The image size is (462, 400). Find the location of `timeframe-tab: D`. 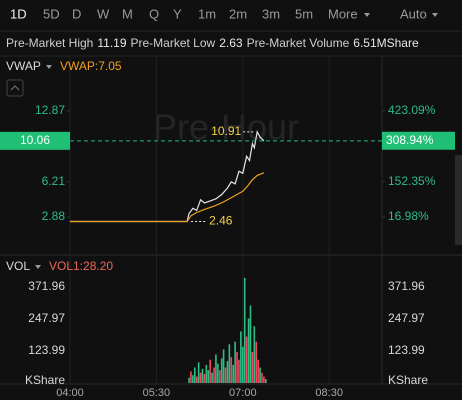

timeframe-tab: D is located at coordinates (76, 13).